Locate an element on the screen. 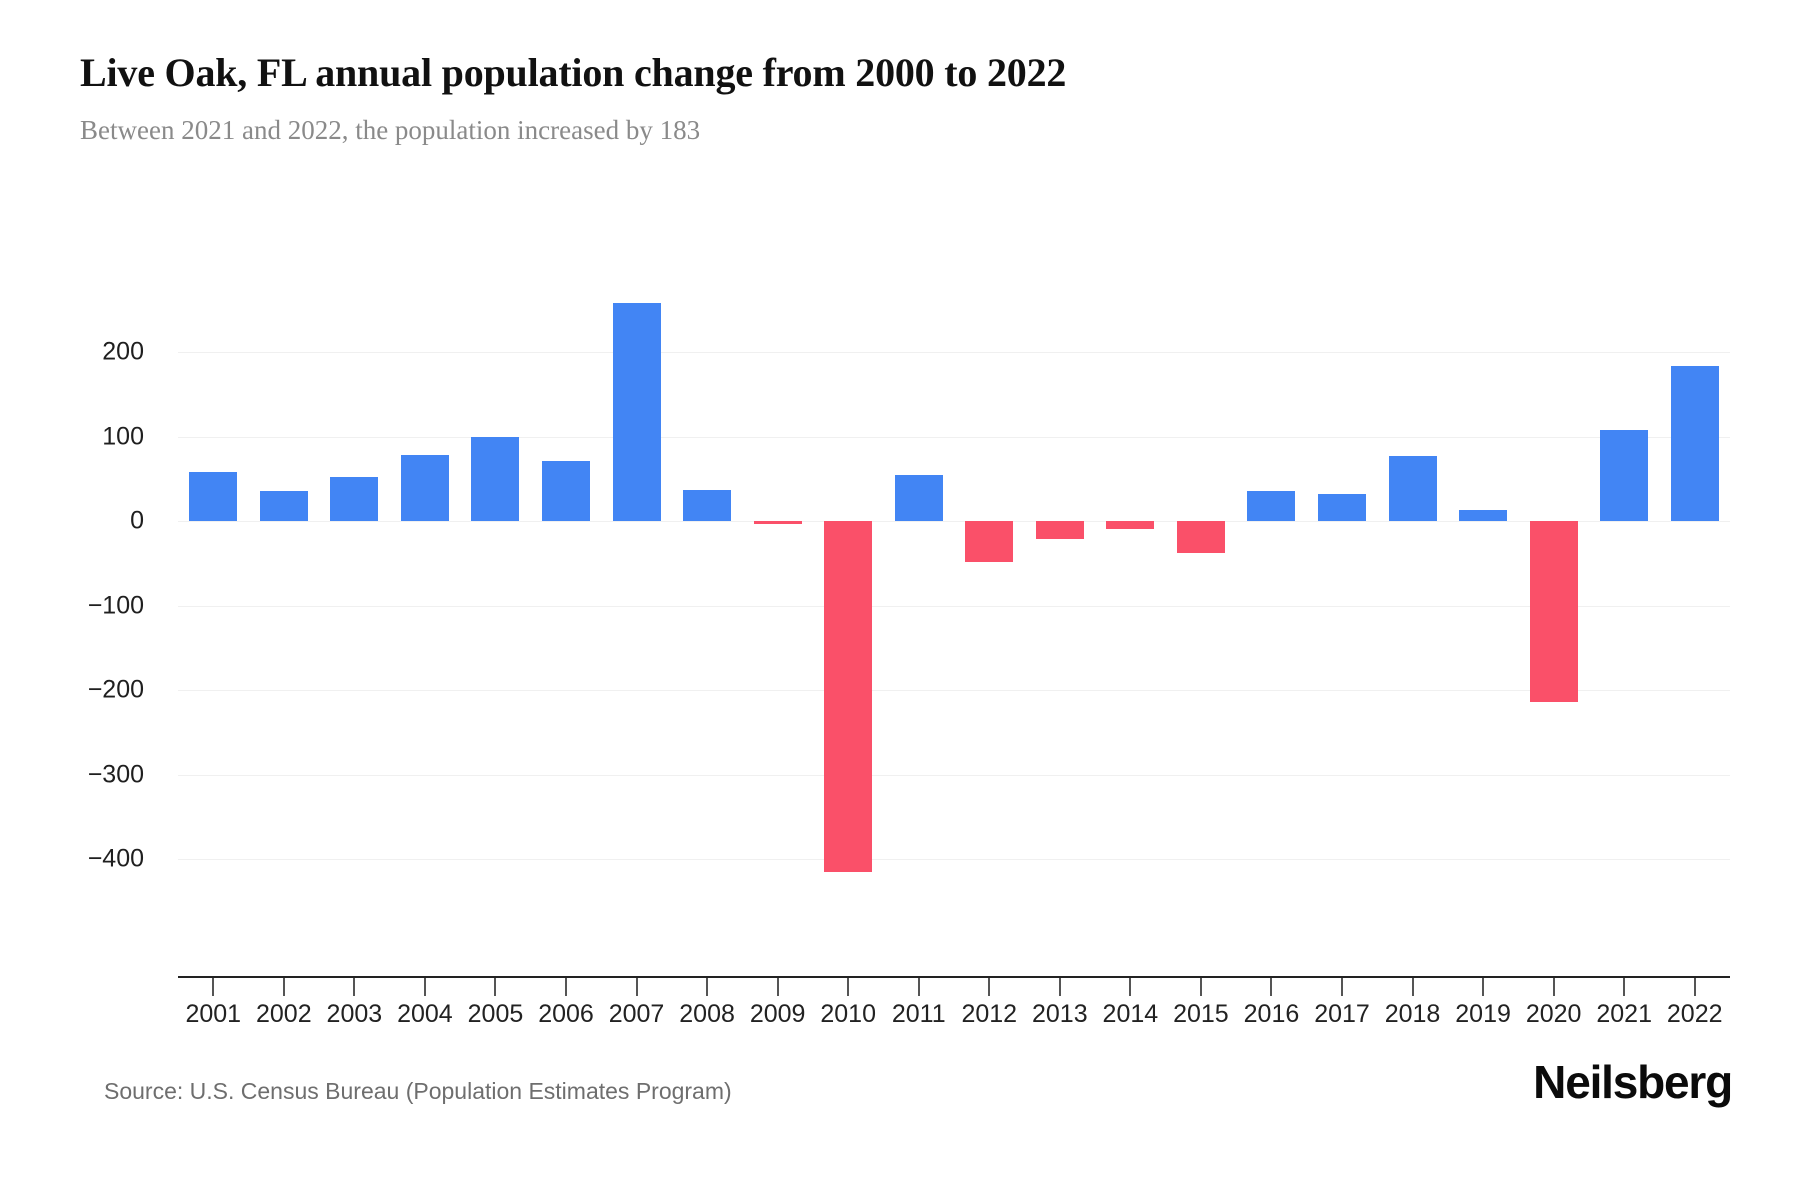  gridline--400 is located at coordinates (954, 859).